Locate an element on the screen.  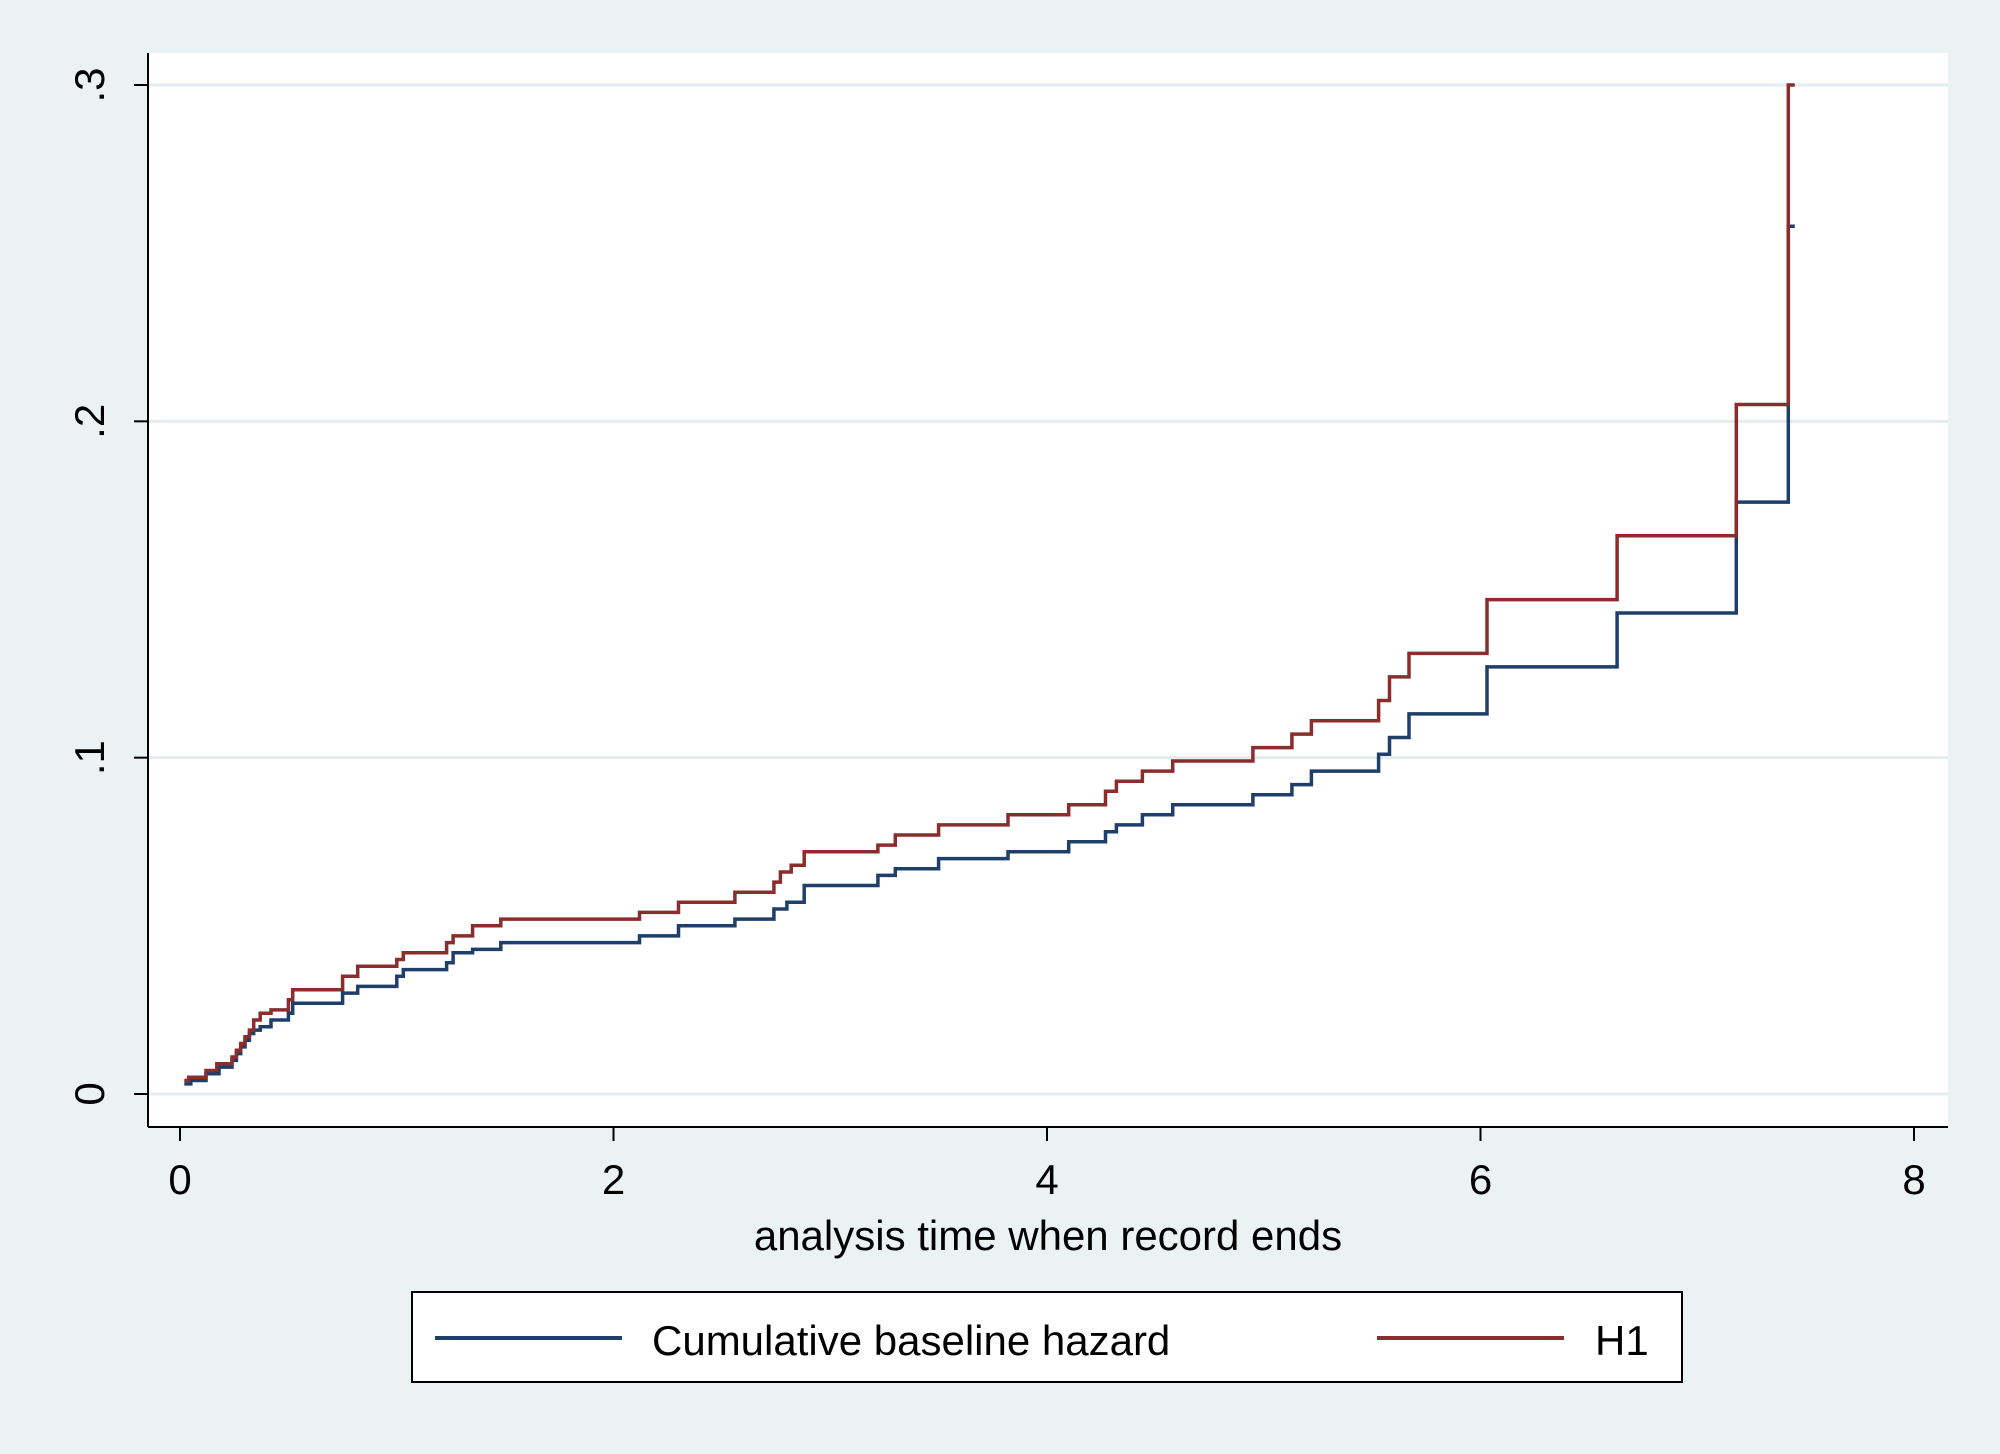
x-tick-label: 0 is located at coordinates (179, 1179).